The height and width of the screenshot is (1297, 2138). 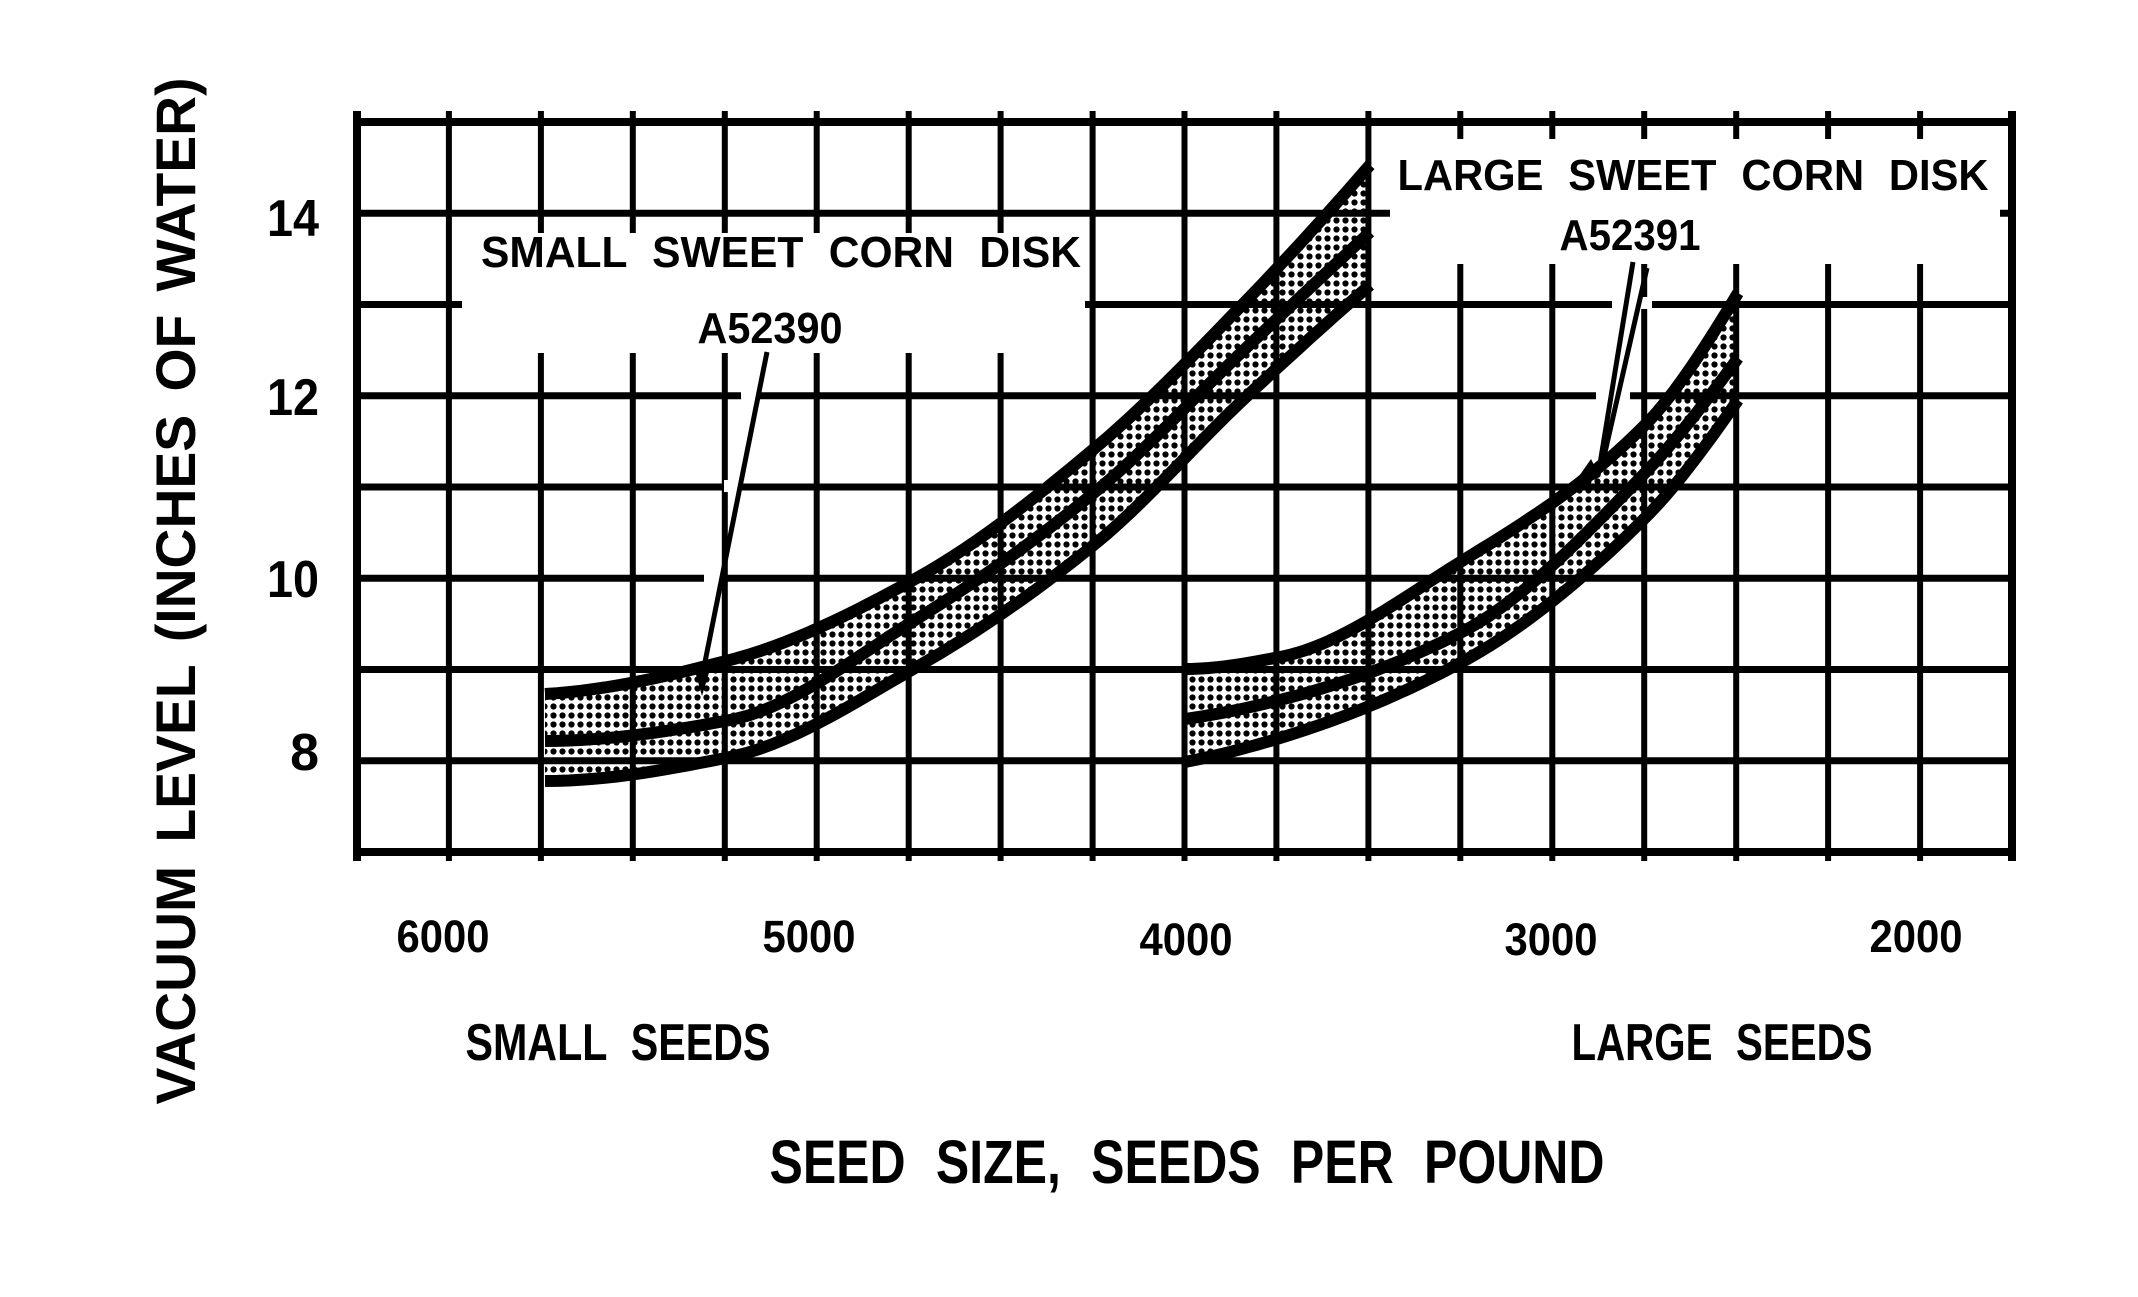 I want to click on svg-text: 2000, so click(x=1916, y=936).